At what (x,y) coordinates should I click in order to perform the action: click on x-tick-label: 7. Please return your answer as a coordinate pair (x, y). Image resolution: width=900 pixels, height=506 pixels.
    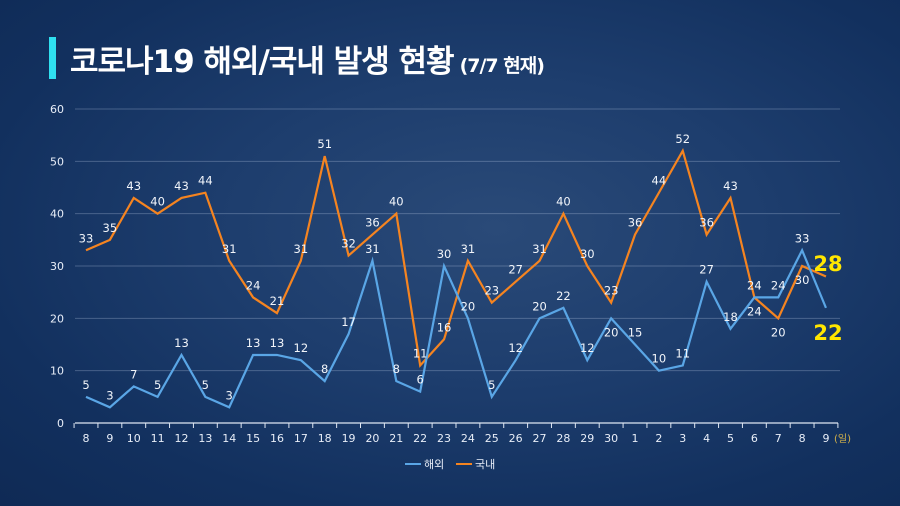
    Looking at the image, I should click on (778, 438).